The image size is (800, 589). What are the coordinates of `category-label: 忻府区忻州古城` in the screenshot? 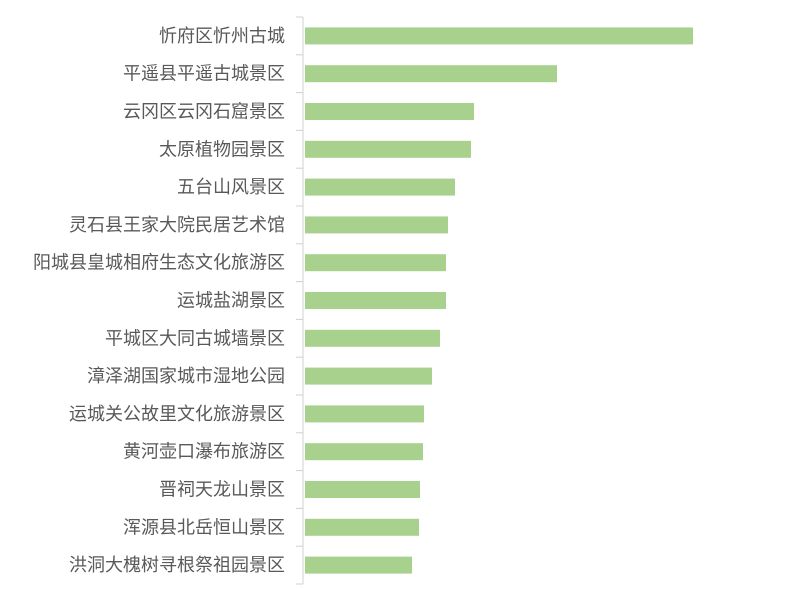 It's located at (222, 36).